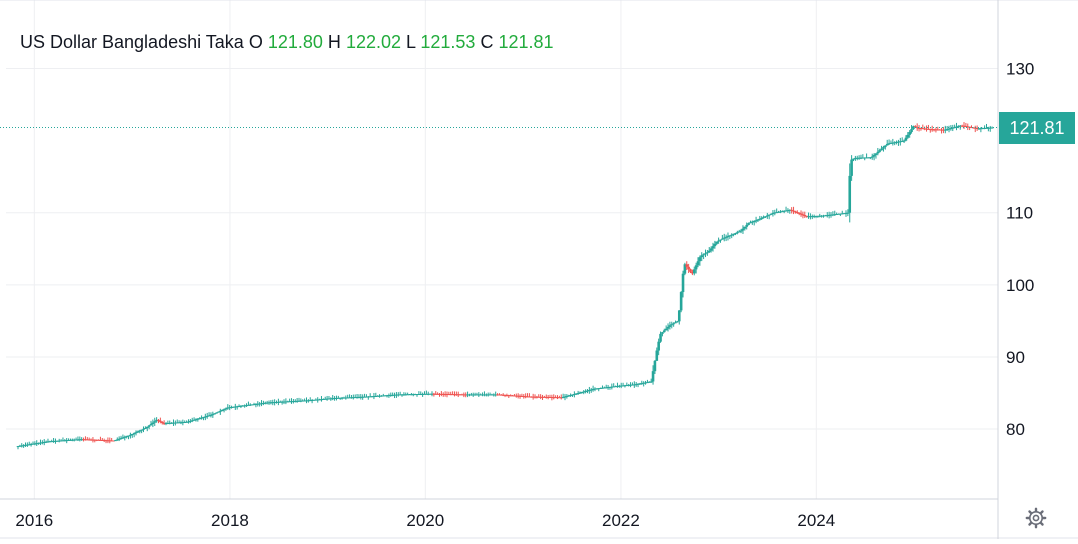 The height and width of the screenshot is (544, 1078). I want to click on gear-icon, so click(1036, 518).